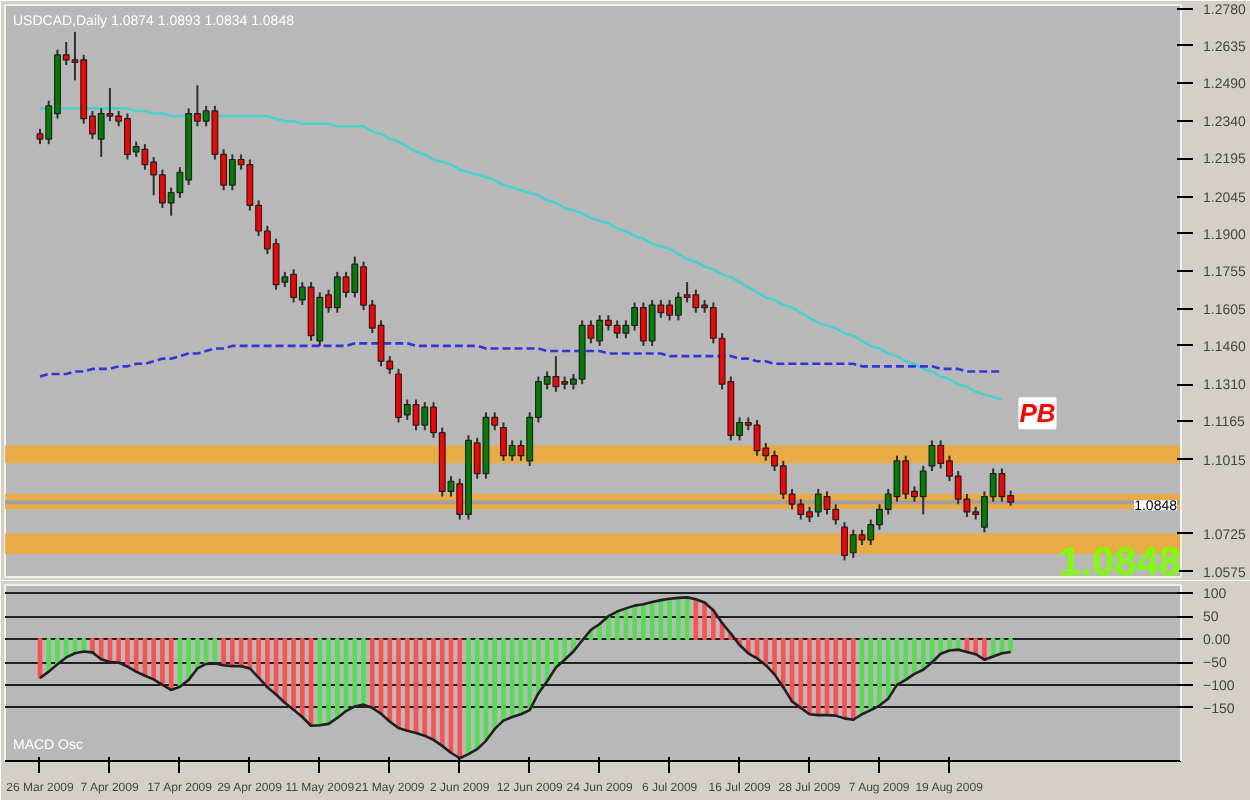 The height and width of the screenshot is (800, 1250). I want to click on text: 1.0848, so click(1119, 562).